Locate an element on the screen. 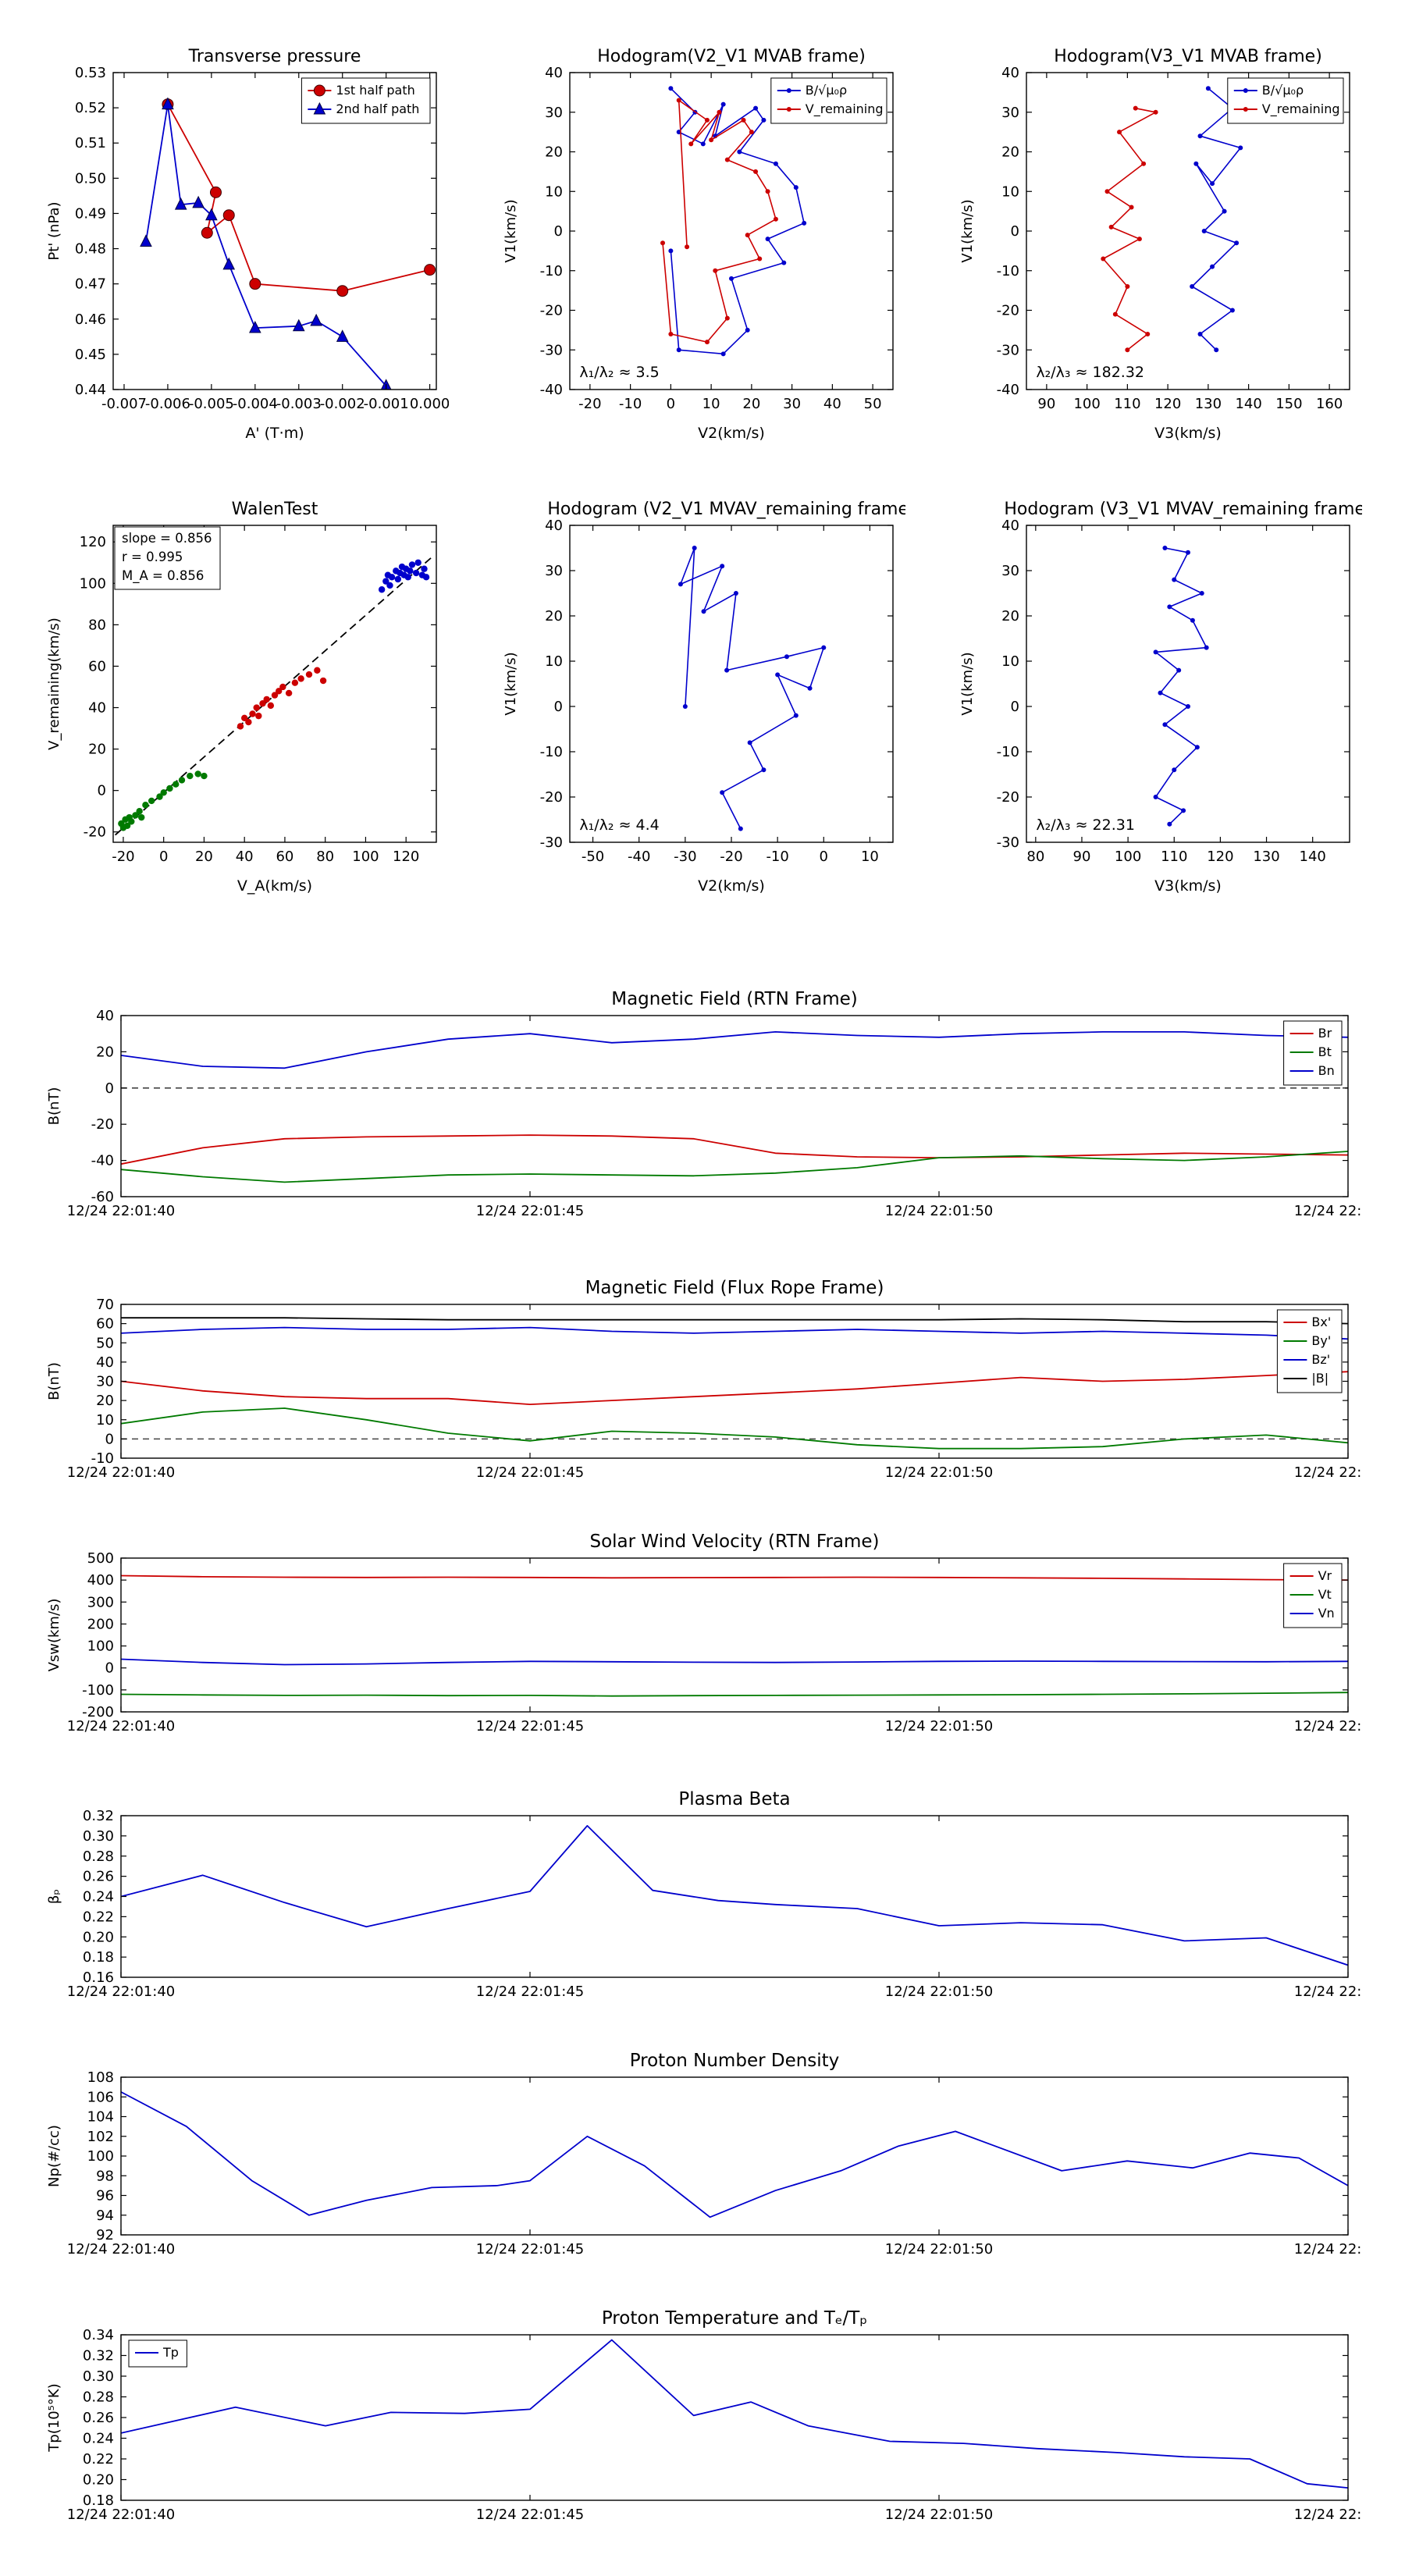  svg-text: V2(km/s) is located at coordinates (731, 886).